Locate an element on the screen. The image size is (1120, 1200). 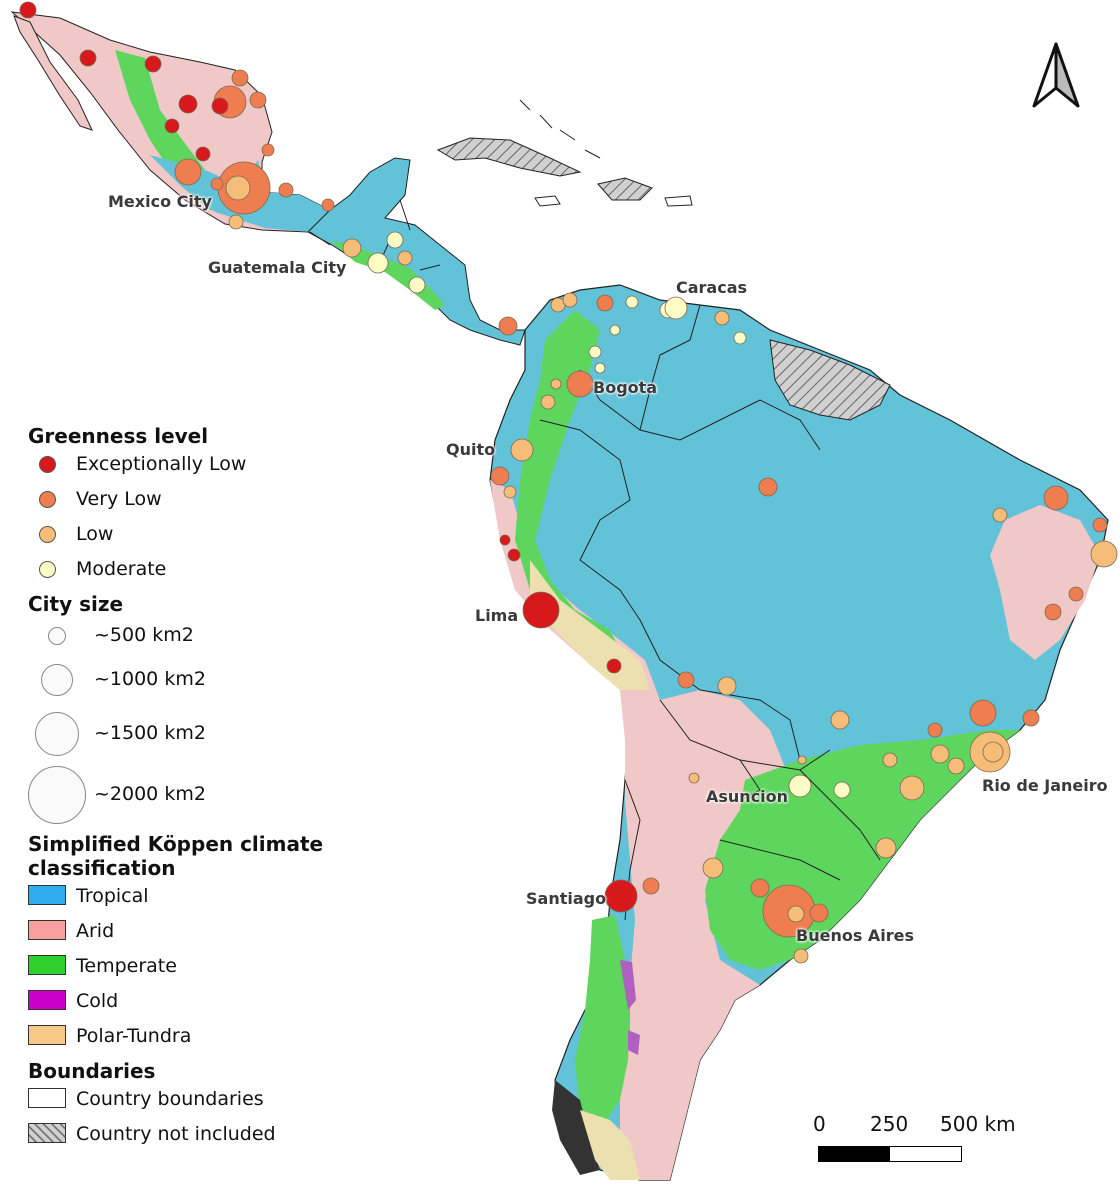
greenness-legend-label: Low is located at coordinates (95, 534).